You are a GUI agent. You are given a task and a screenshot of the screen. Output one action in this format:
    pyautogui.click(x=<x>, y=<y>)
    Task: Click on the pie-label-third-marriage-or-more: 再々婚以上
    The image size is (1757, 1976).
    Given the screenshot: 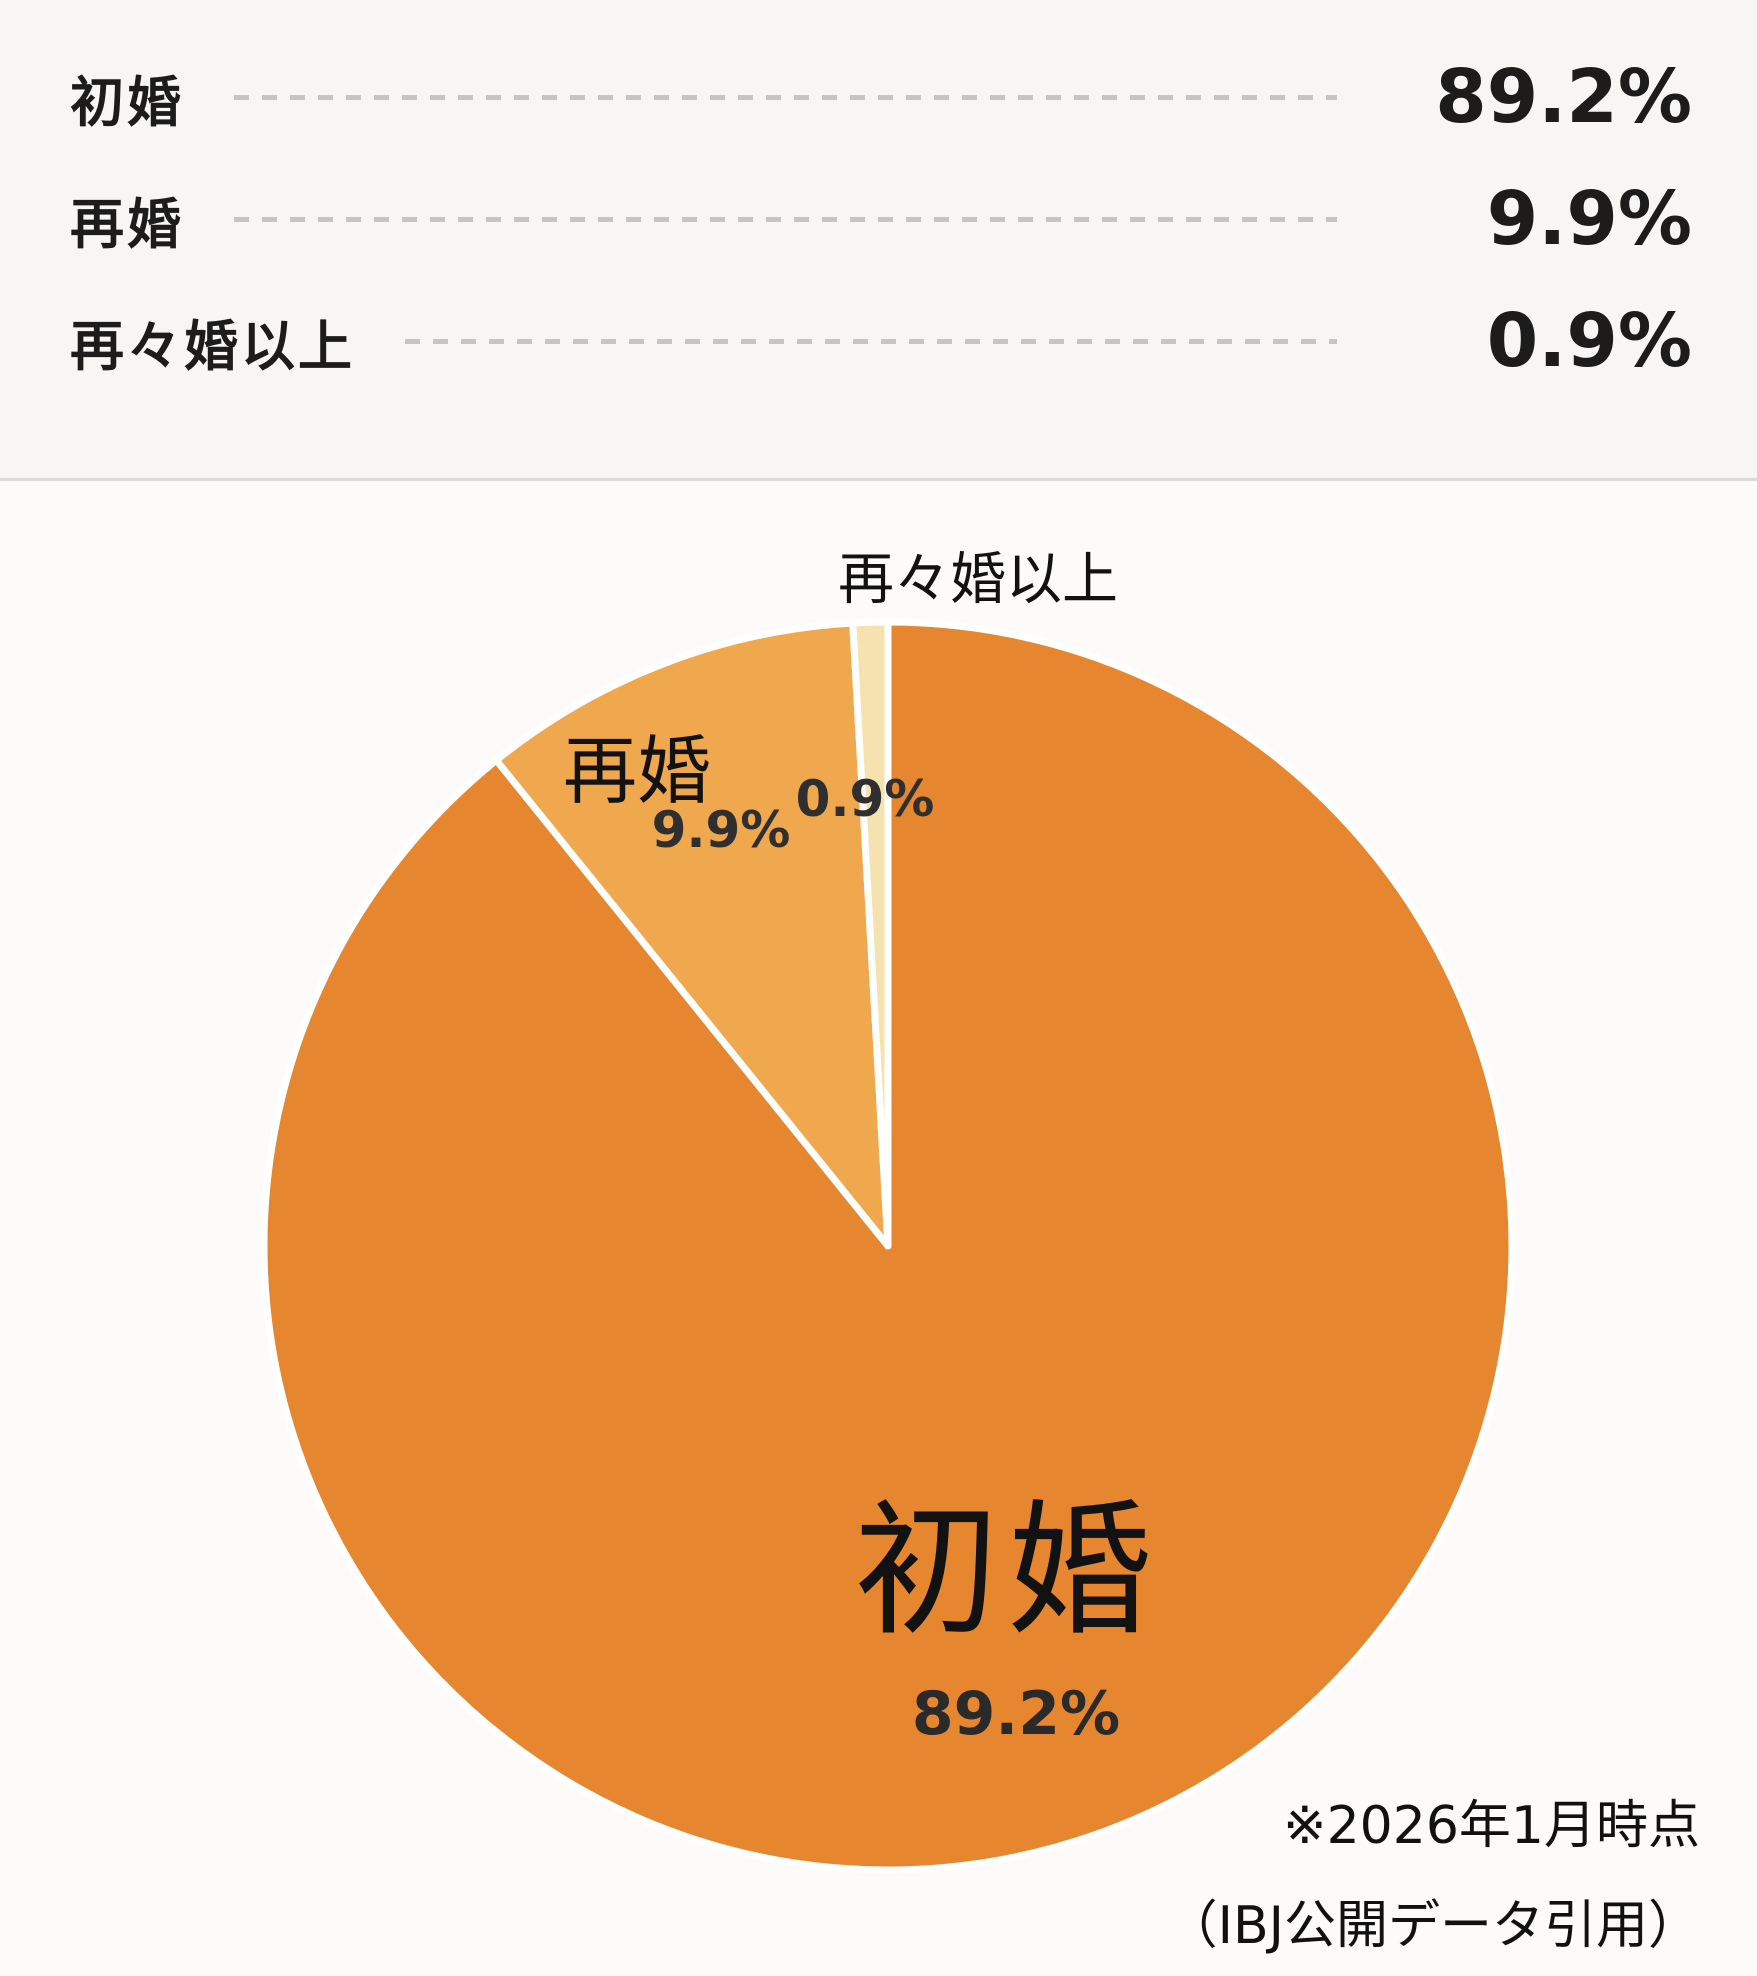 What is the action you would take?
    pyautogui.click(x=978, y=580)
    